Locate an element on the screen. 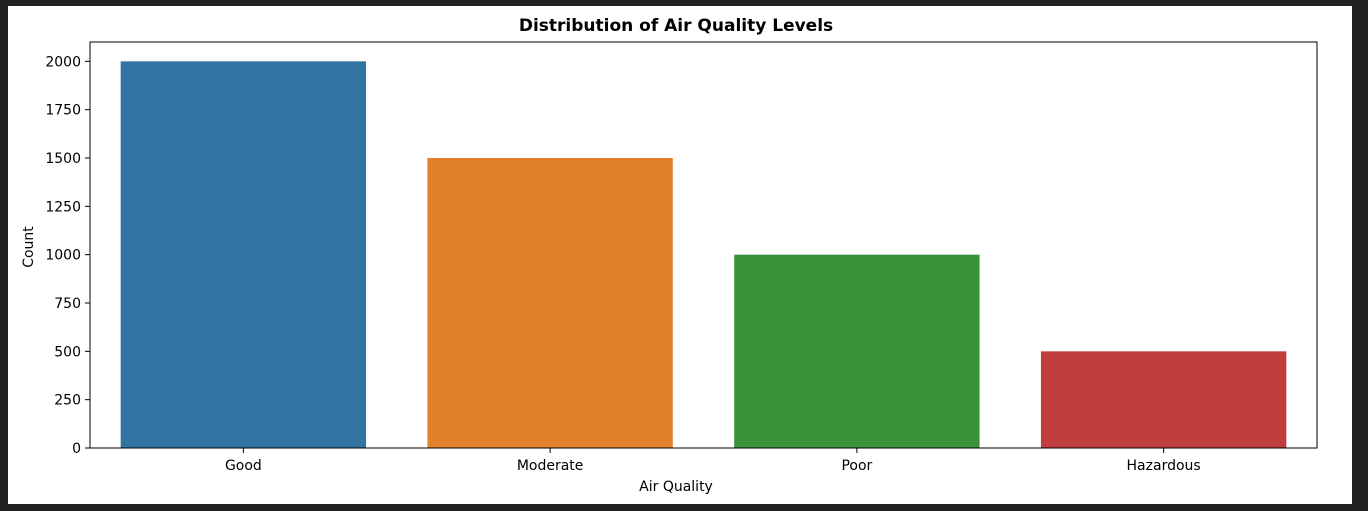  bar-moderate is located at coordinates (550, 303).